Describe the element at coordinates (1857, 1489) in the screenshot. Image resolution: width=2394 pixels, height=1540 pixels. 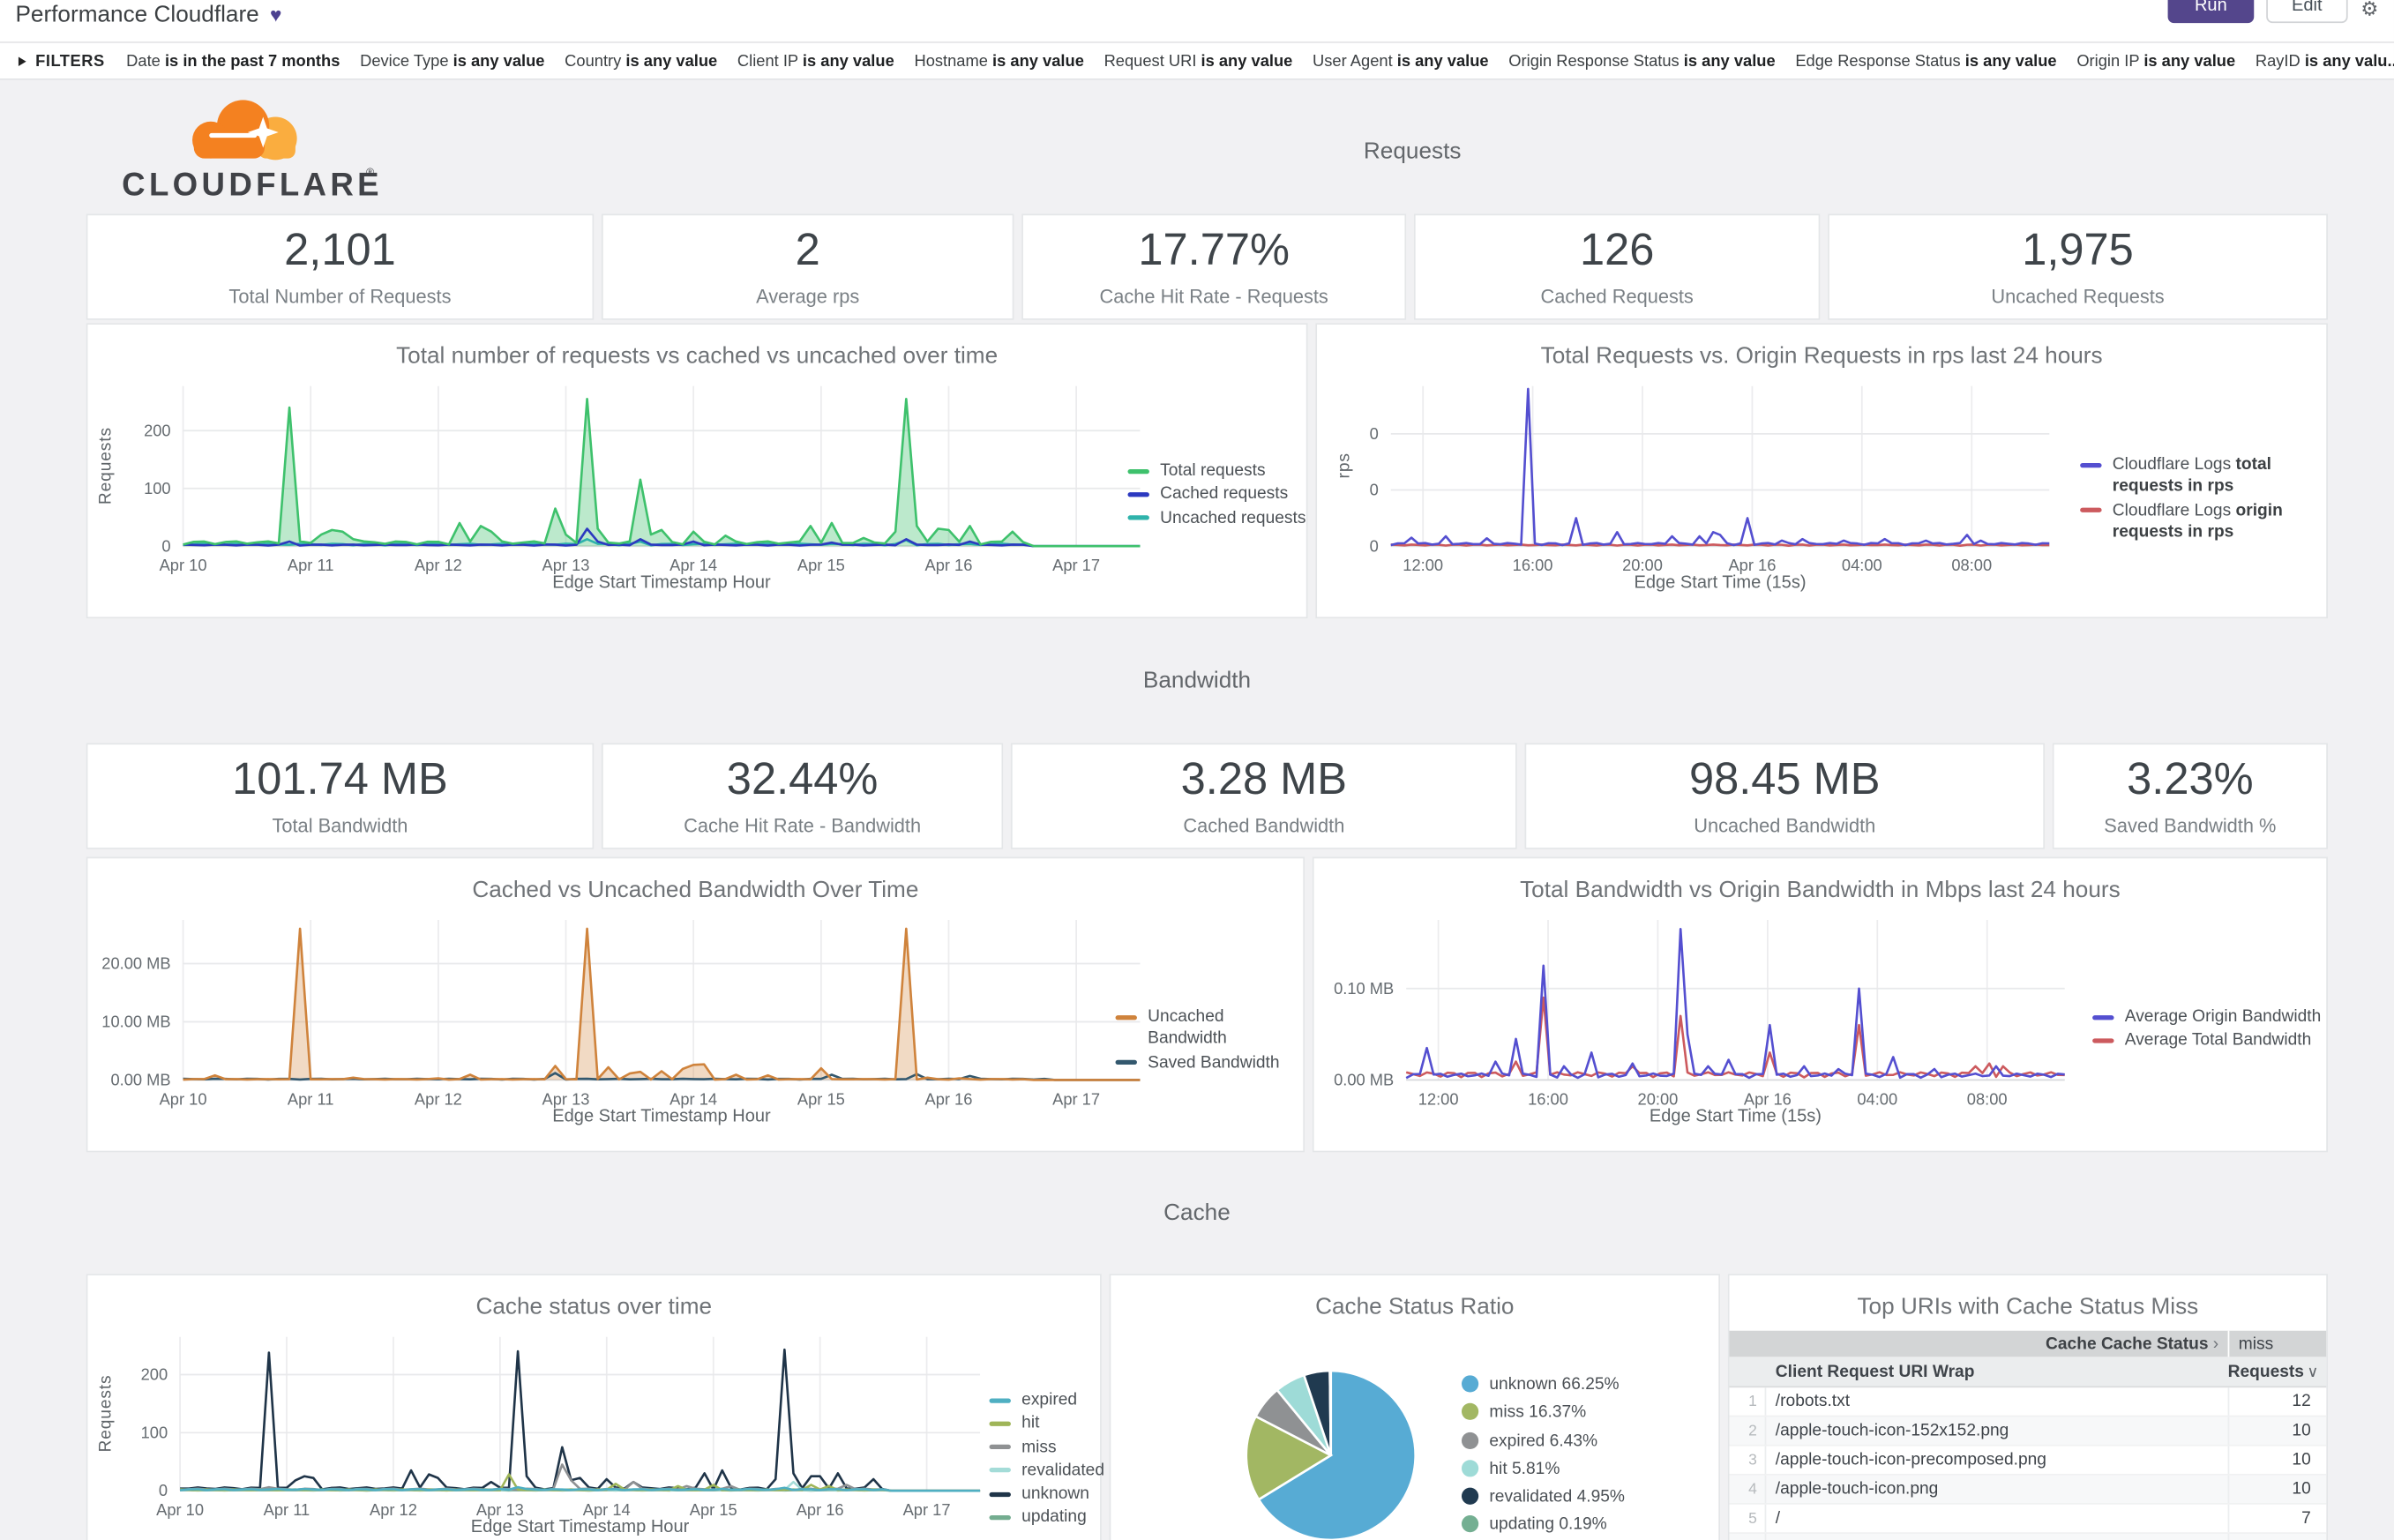
I see `row-uri: /apple-touch-icon.png` at that location.